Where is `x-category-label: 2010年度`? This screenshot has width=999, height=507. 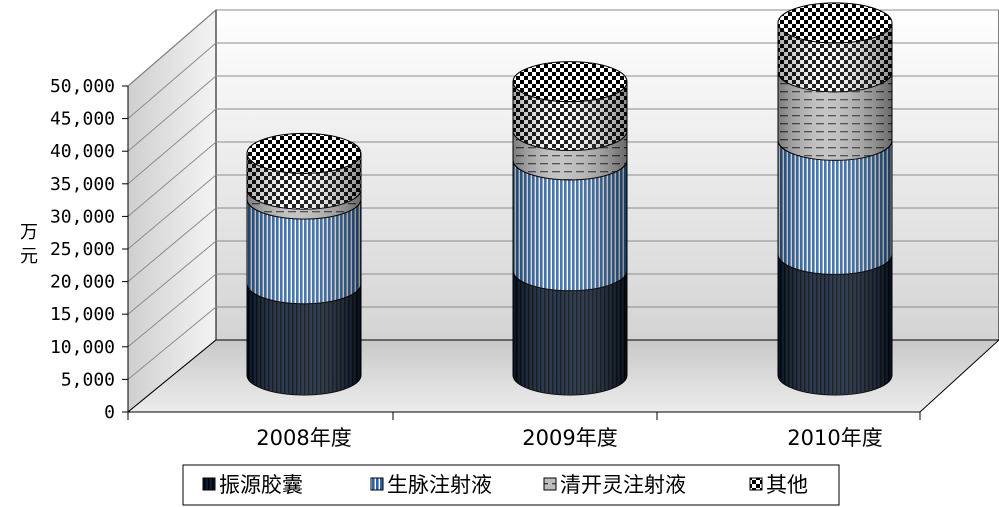 x-category-label: 2010年度 is located at coordinates (834, 438).